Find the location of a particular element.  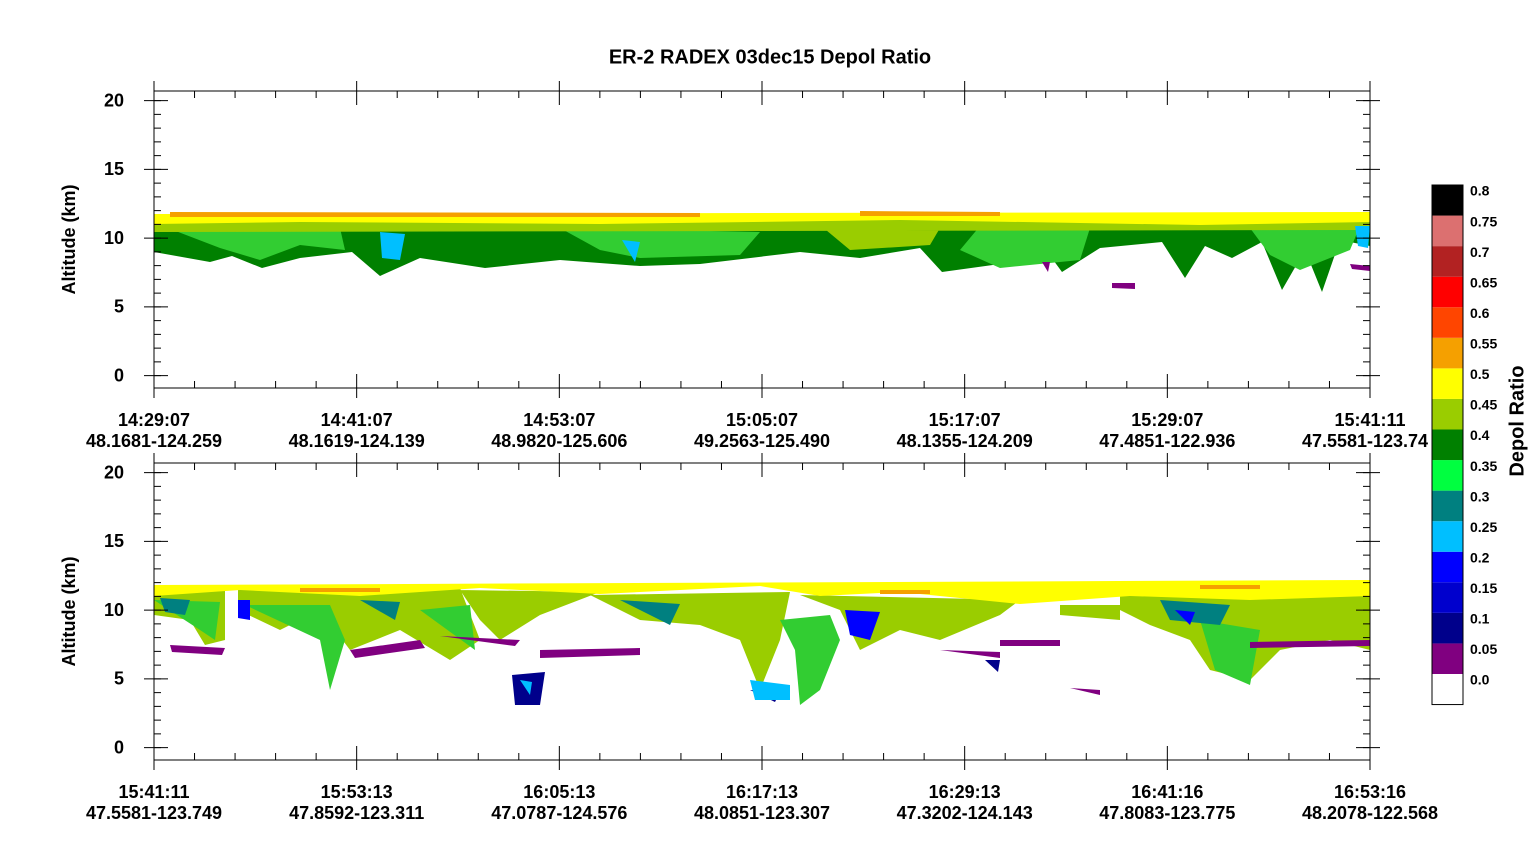

colorbar-tick-label: 0.6 is located at coordinates (1480, 313).